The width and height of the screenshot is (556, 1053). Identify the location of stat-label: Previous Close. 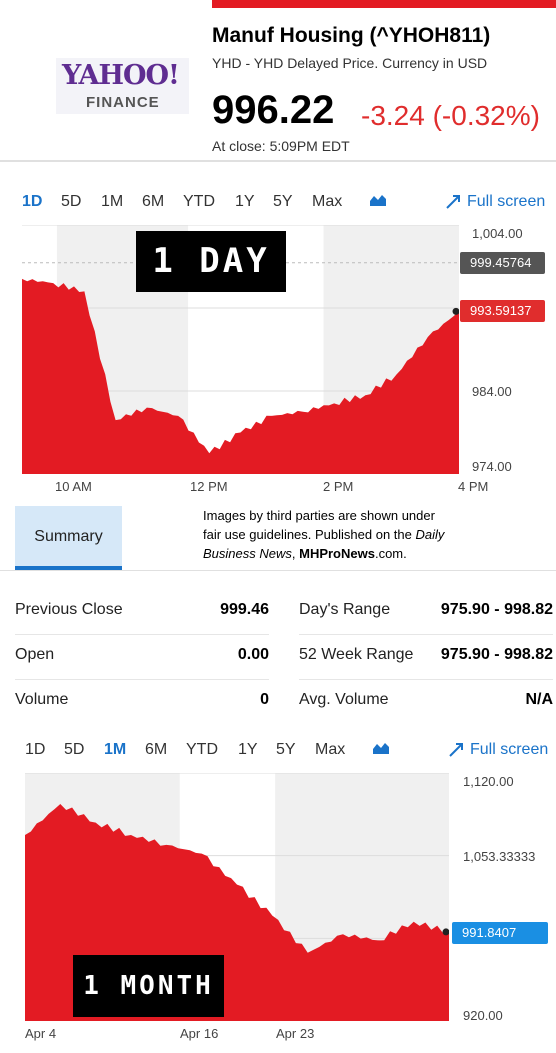
(69, 609).